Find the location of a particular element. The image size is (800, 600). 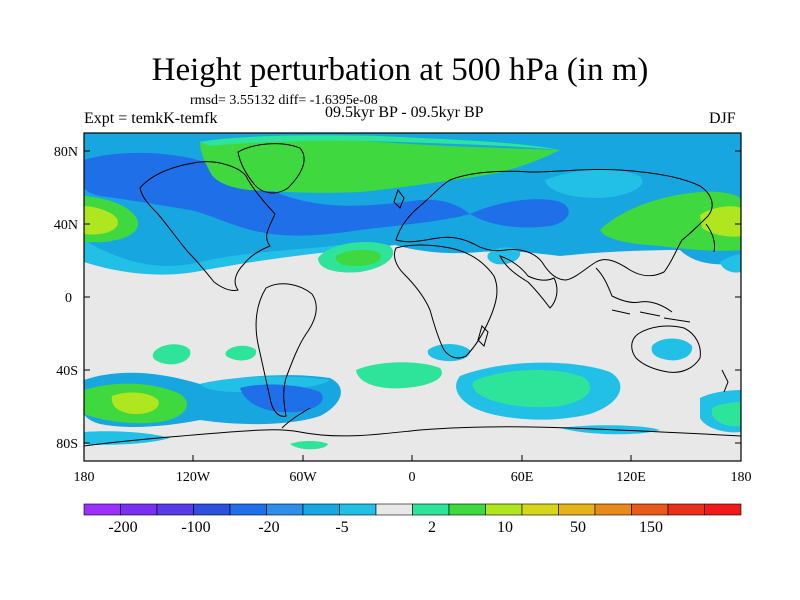

contour-atlantic-green-core is located at coordinates (358, 257).